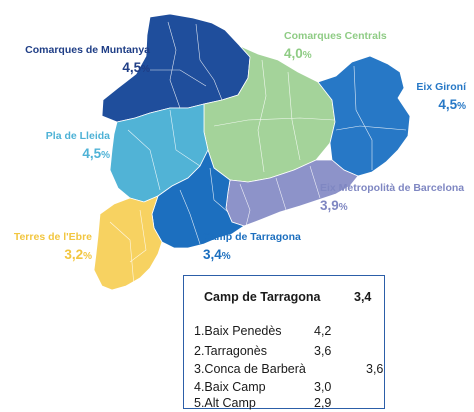 The height and width of the screenshot is (412, 474). I want to click on comarca-value: 2,9, so click(323, 403).